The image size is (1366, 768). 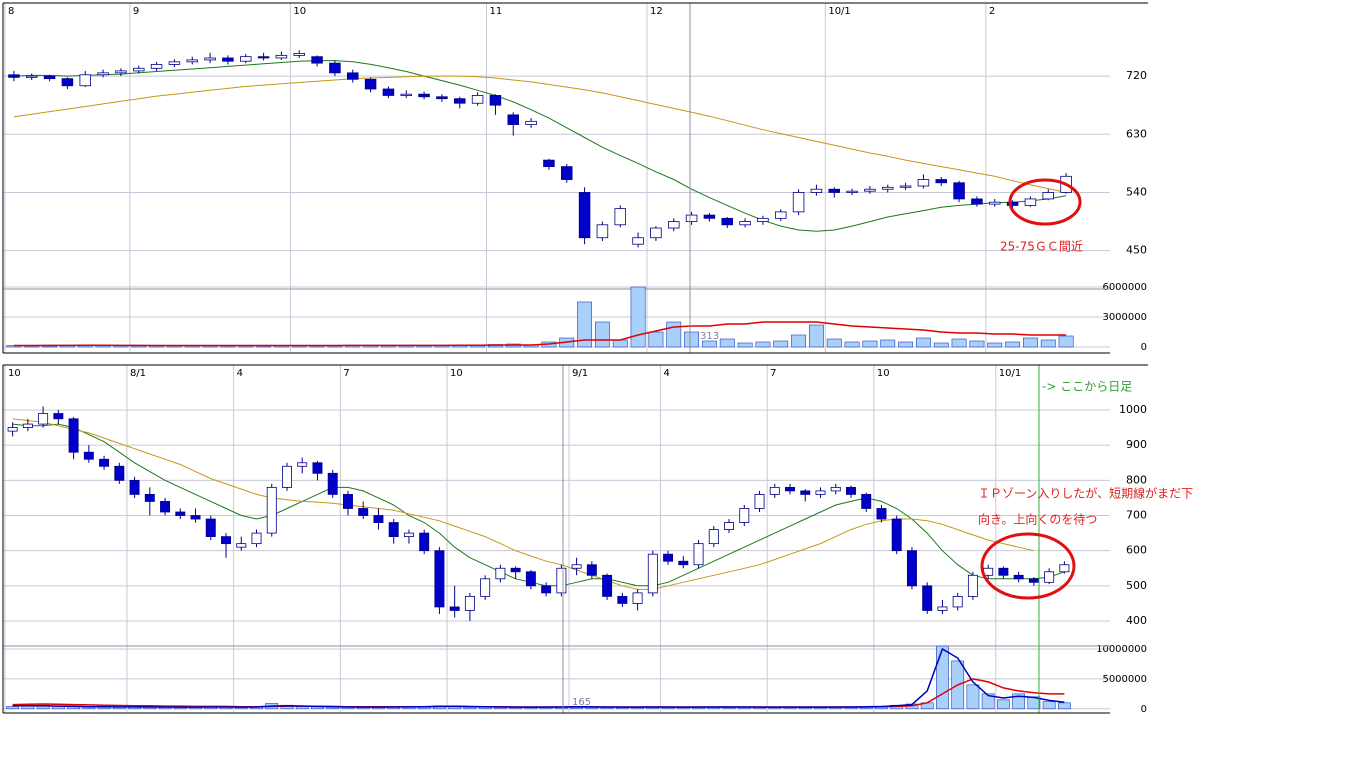 What do you see at coordinates (138, 373) in the screenshot?
I see `x-tick-label: 8/1` at bounding box center [138, 373].